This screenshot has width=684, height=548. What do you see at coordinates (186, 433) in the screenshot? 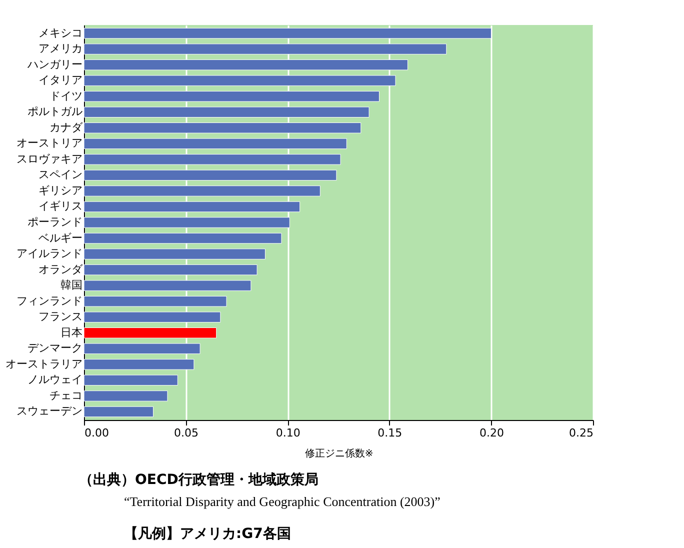
I see `x-tick-label: 0.05` at bounding box center [186, 433].